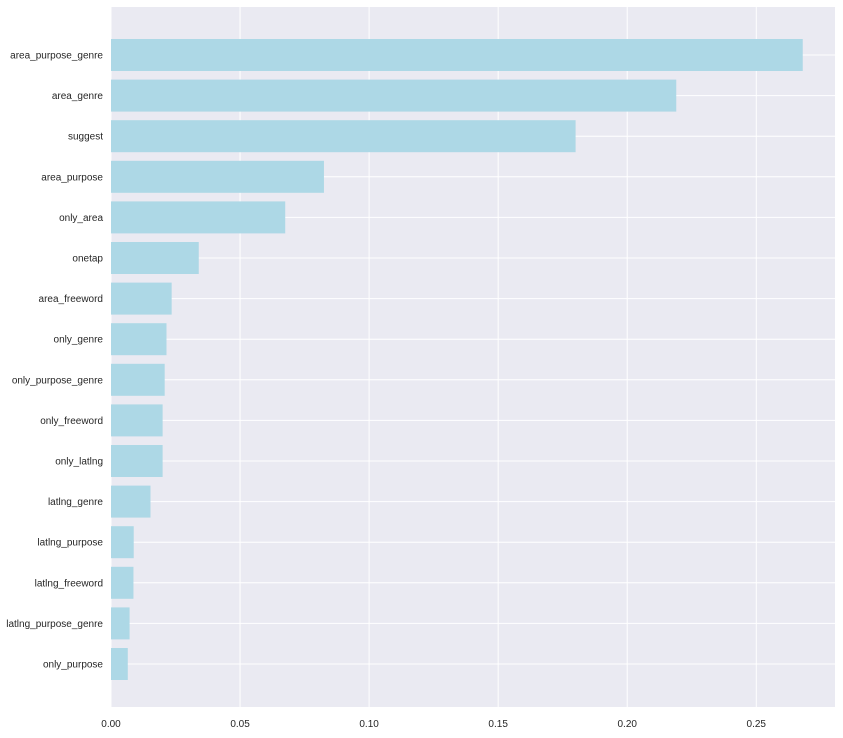  I want to click on bar-latlng-genre, so click(131, 501).